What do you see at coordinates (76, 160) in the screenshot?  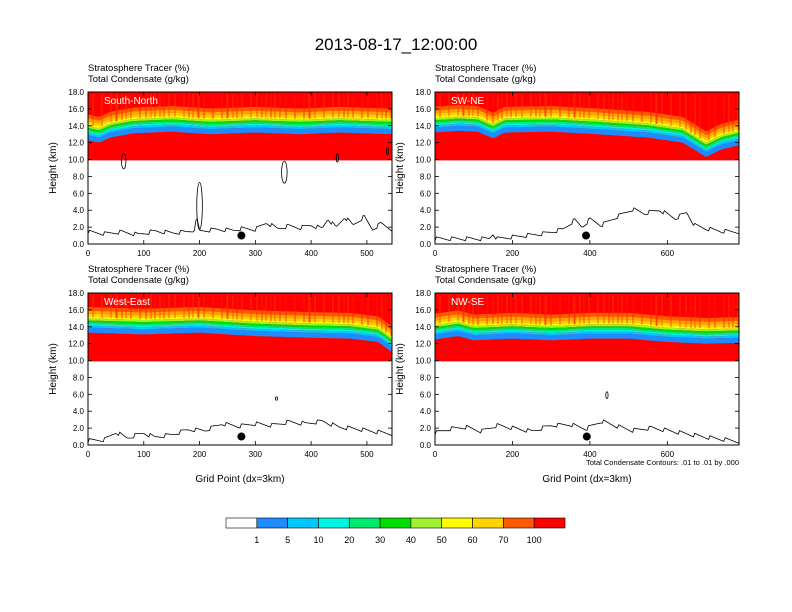 I see `y-tick-label: 10.0` at bounding box center [76, 160].